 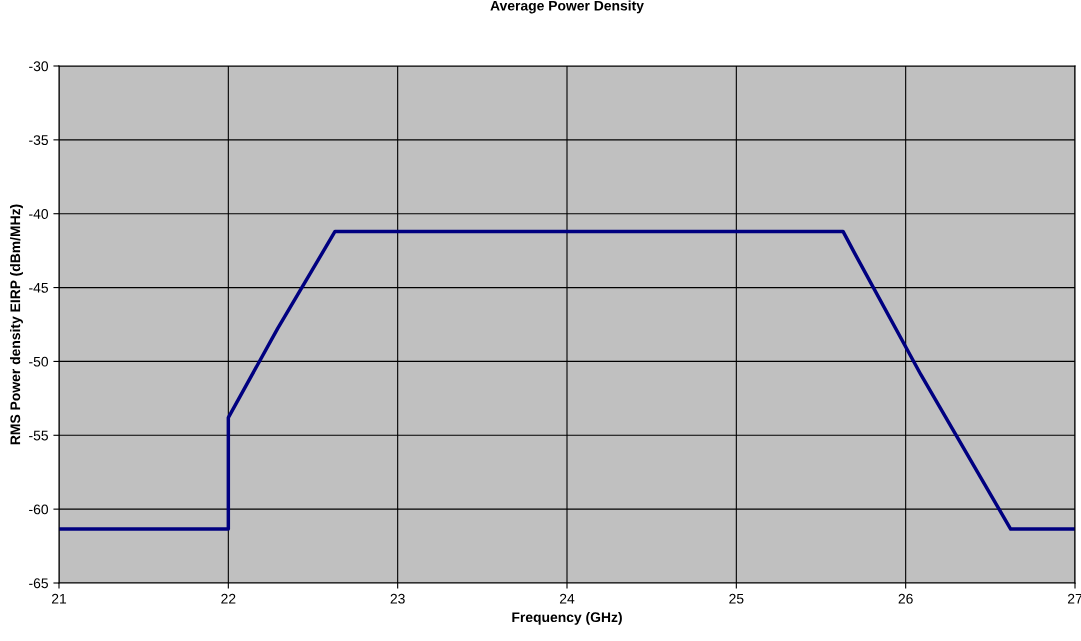 What do you see at coordinates (38, 583) in the screenshot?
I see `y-tick-label: -65` at bounding box center [38, 583].